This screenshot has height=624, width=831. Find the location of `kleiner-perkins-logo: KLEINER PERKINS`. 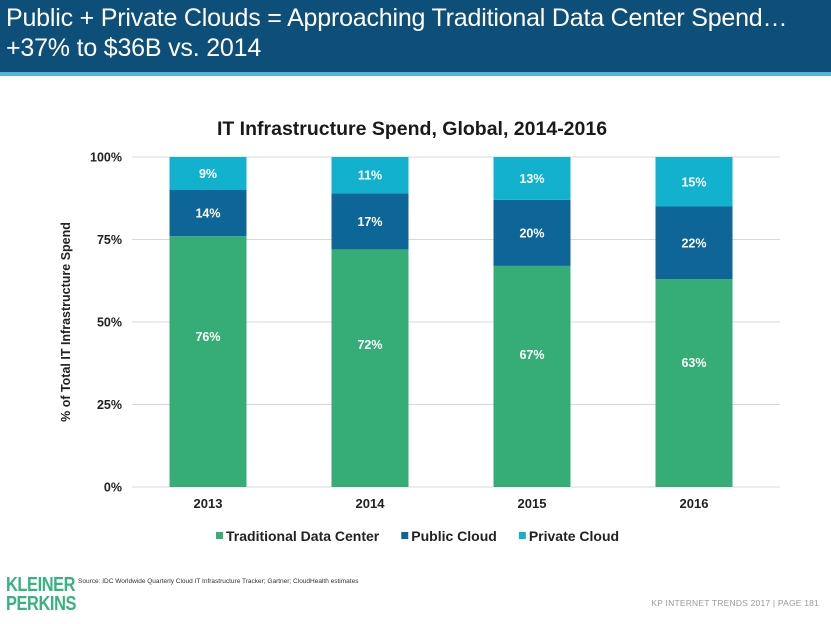

kleiner-perkins-logo: KLEINER PERKINS is located at coordinates (41, 594).